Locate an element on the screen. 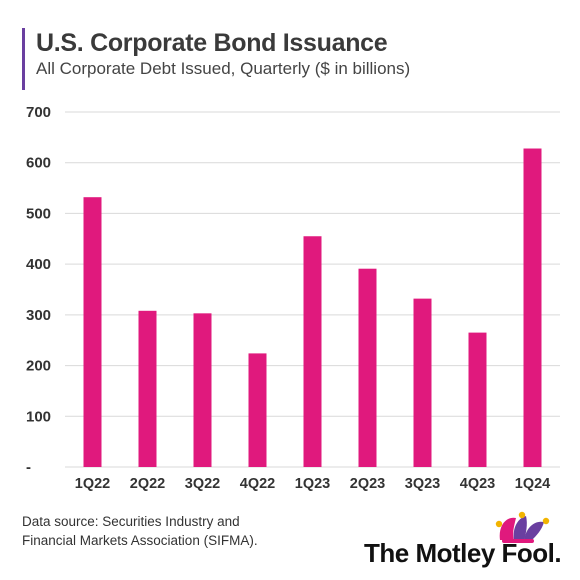  y-tick-label: 700 is located at coordinates (38, 112).